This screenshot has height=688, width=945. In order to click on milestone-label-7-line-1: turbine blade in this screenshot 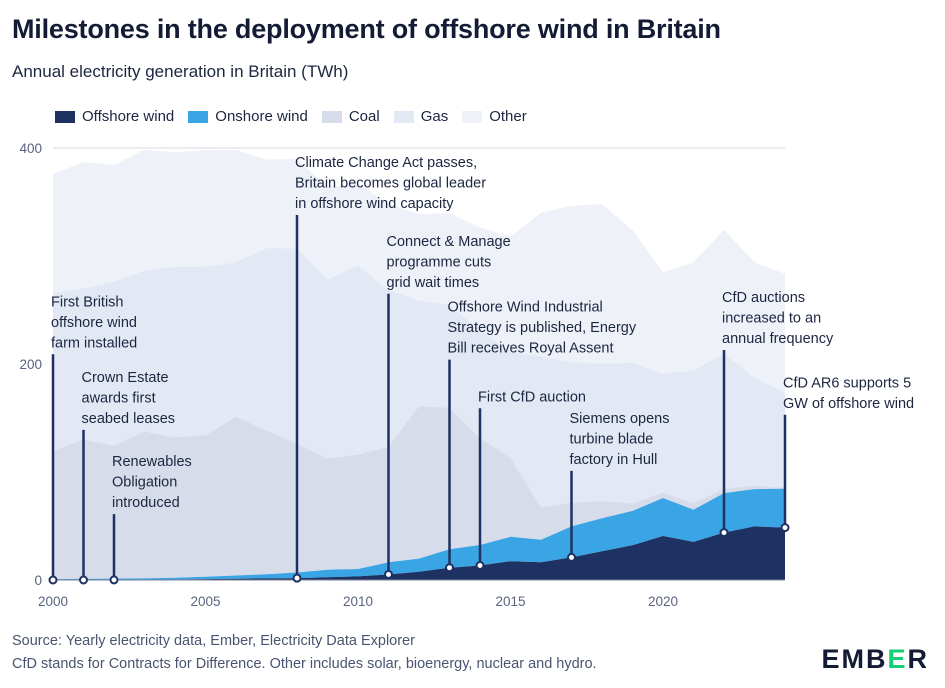, I will do `click(612, 439)`.